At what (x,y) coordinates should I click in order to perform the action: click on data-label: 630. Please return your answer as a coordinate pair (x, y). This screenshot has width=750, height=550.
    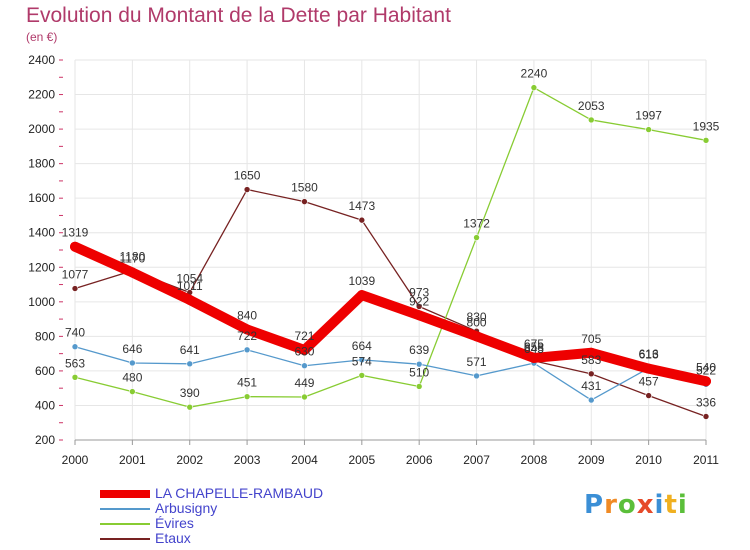
    Looking at the image, I should click on (304, 352).